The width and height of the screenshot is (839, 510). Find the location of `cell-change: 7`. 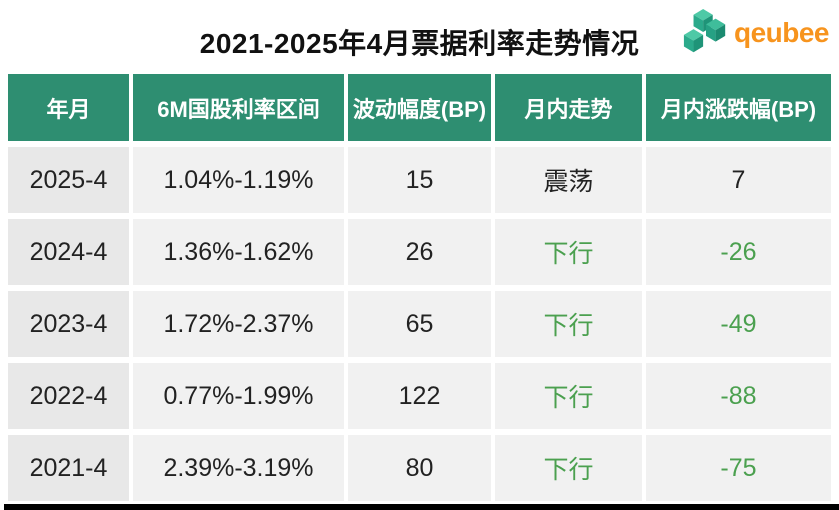

cell-change: 7 is located at coordinates (738, 180).